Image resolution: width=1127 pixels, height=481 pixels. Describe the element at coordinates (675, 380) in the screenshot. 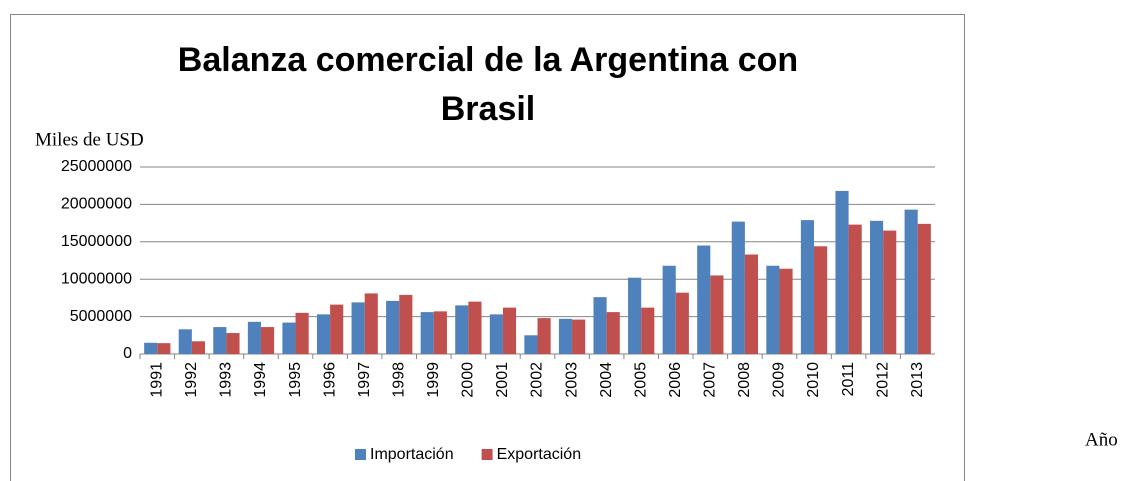

I see `x-tick-label: 2006` at that location.